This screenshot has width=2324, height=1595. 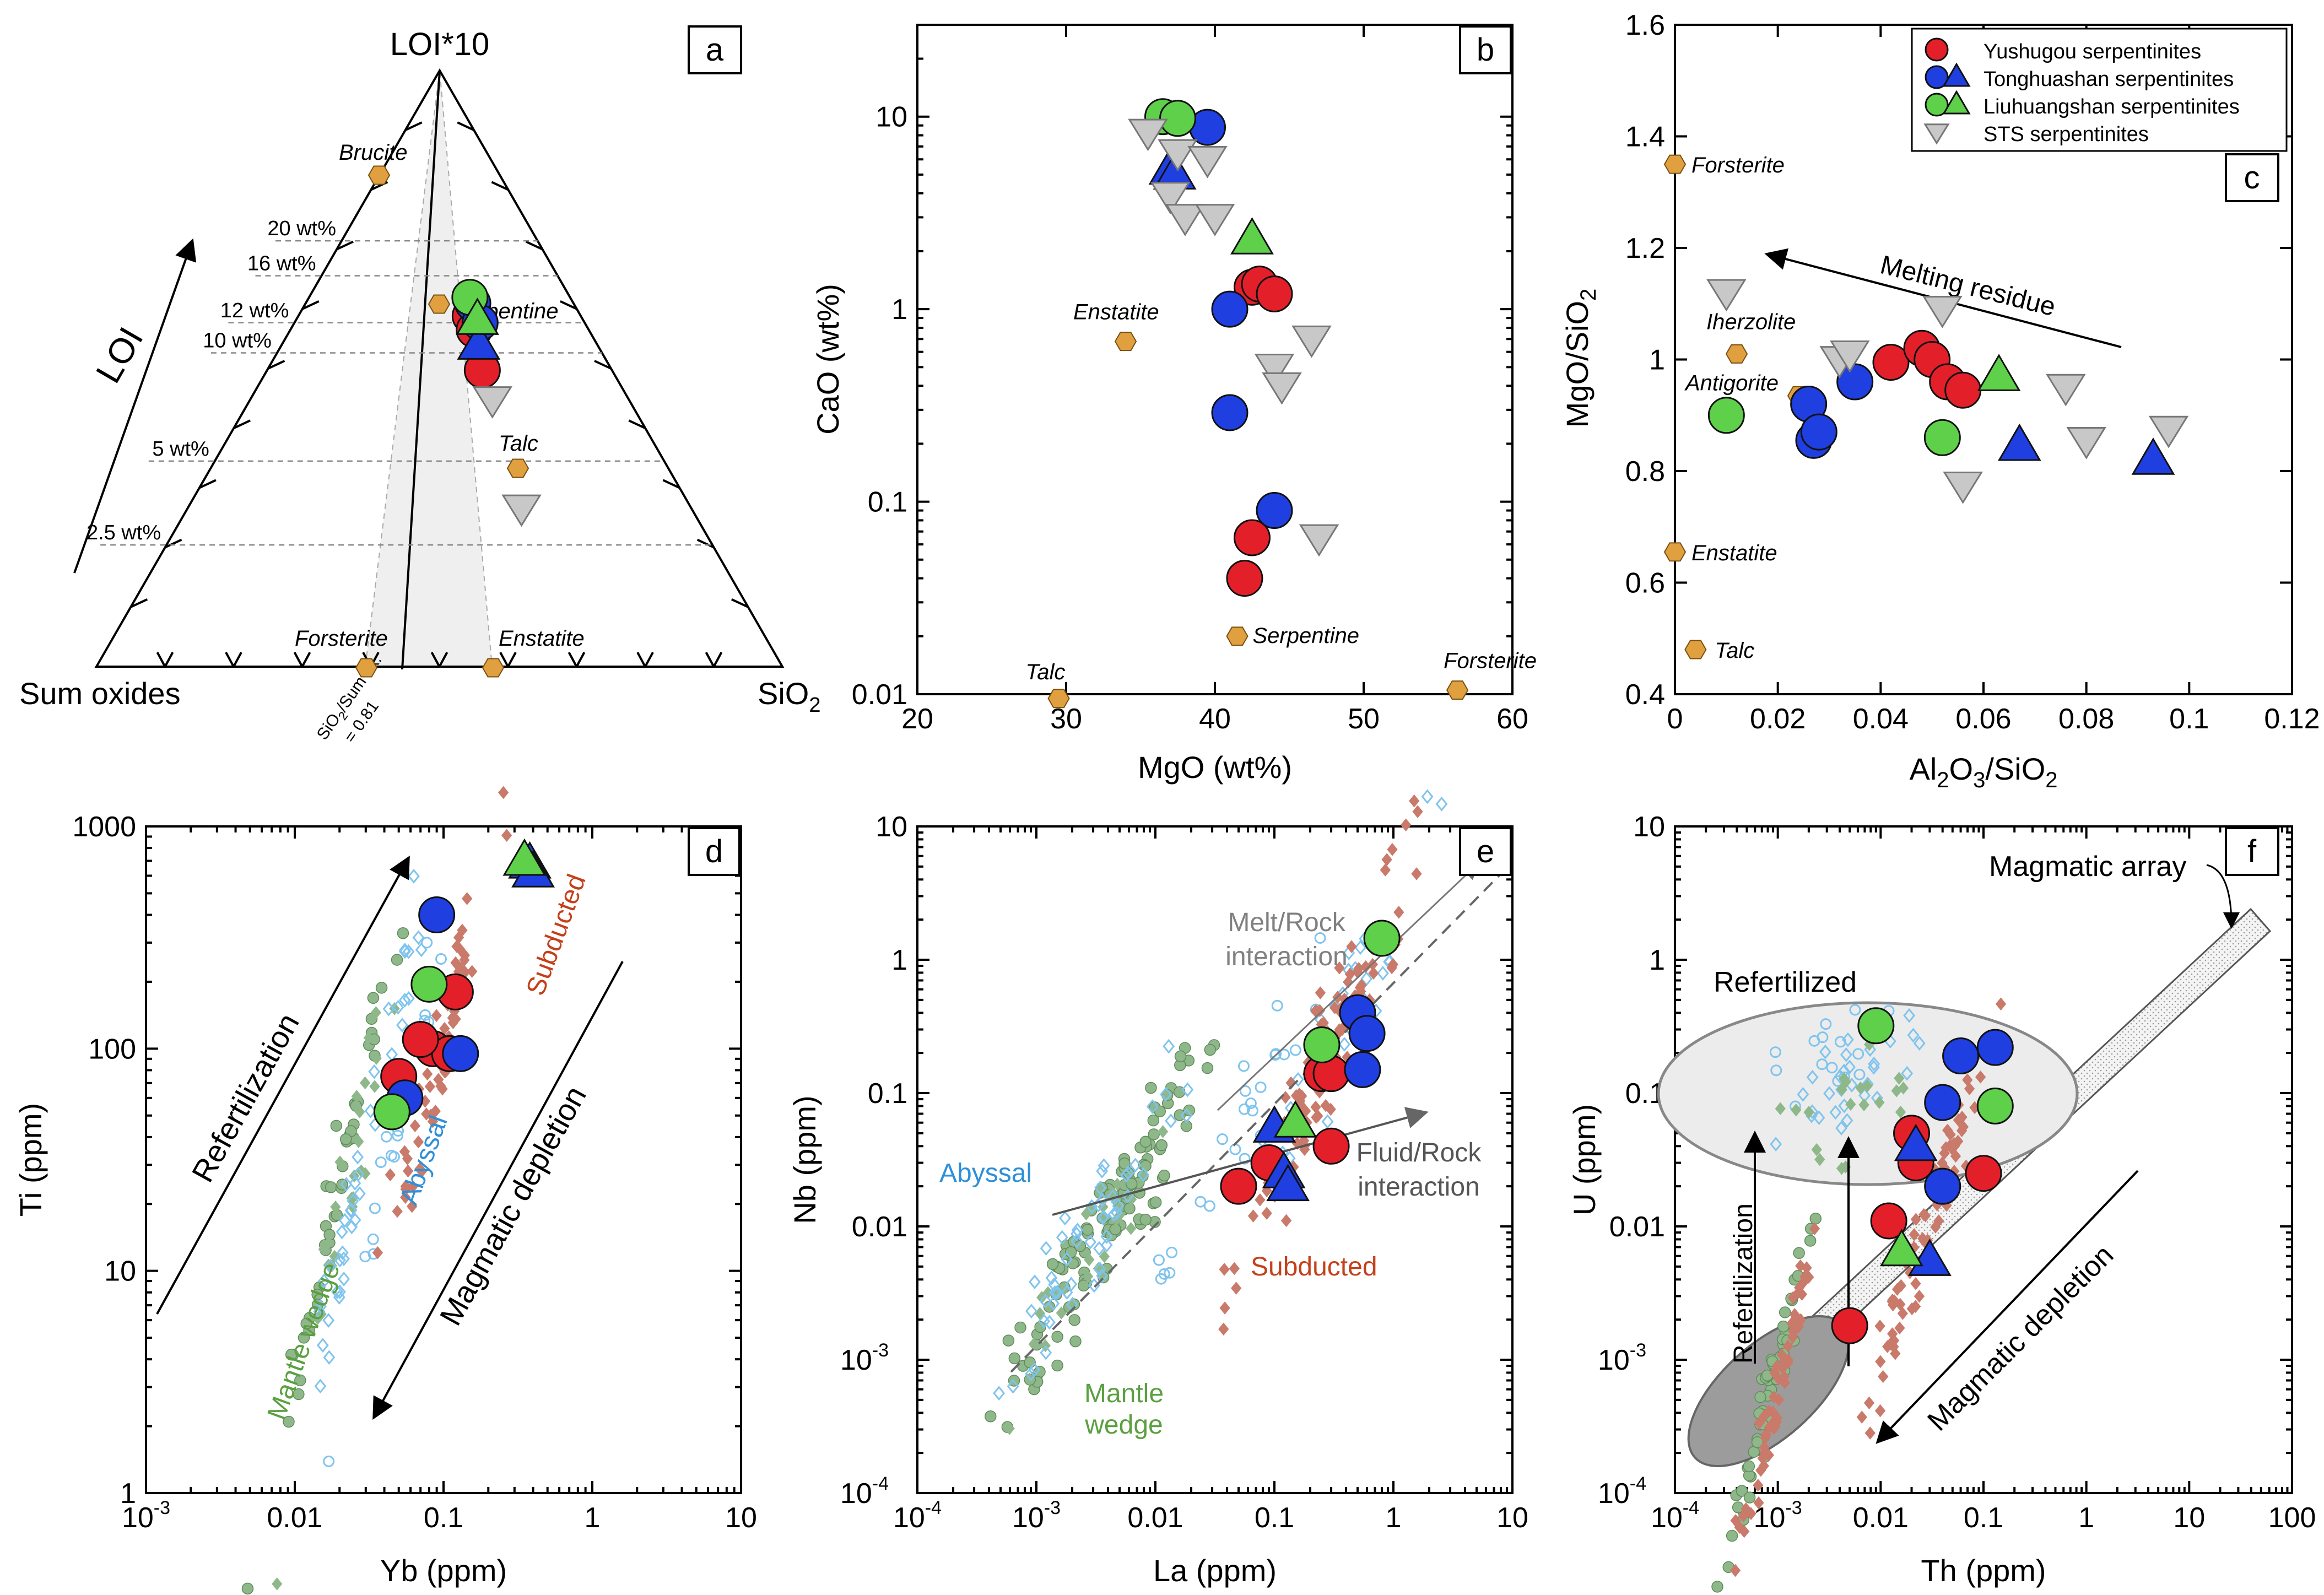 I want to click on y-tick-label: 10, so click(x=891, y=827).